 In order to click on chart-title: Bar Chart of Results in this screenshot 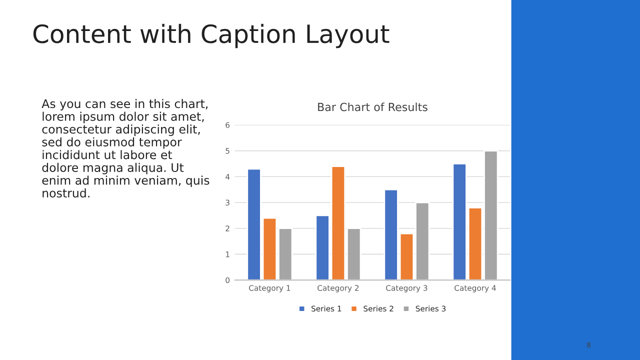, I will do `click(373, 107)`.